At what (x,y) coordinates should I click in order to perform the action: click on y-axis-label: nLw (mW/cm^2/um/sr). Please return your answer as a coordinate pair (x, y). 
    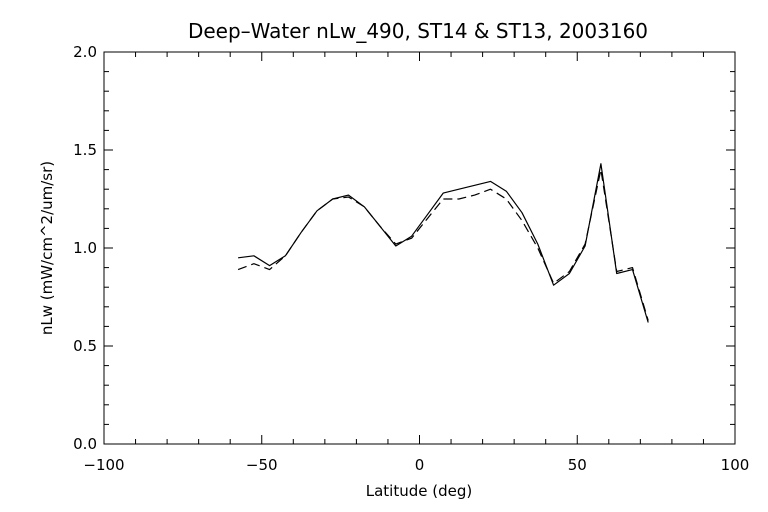
    Looking at the image, I should click on (47, 248).